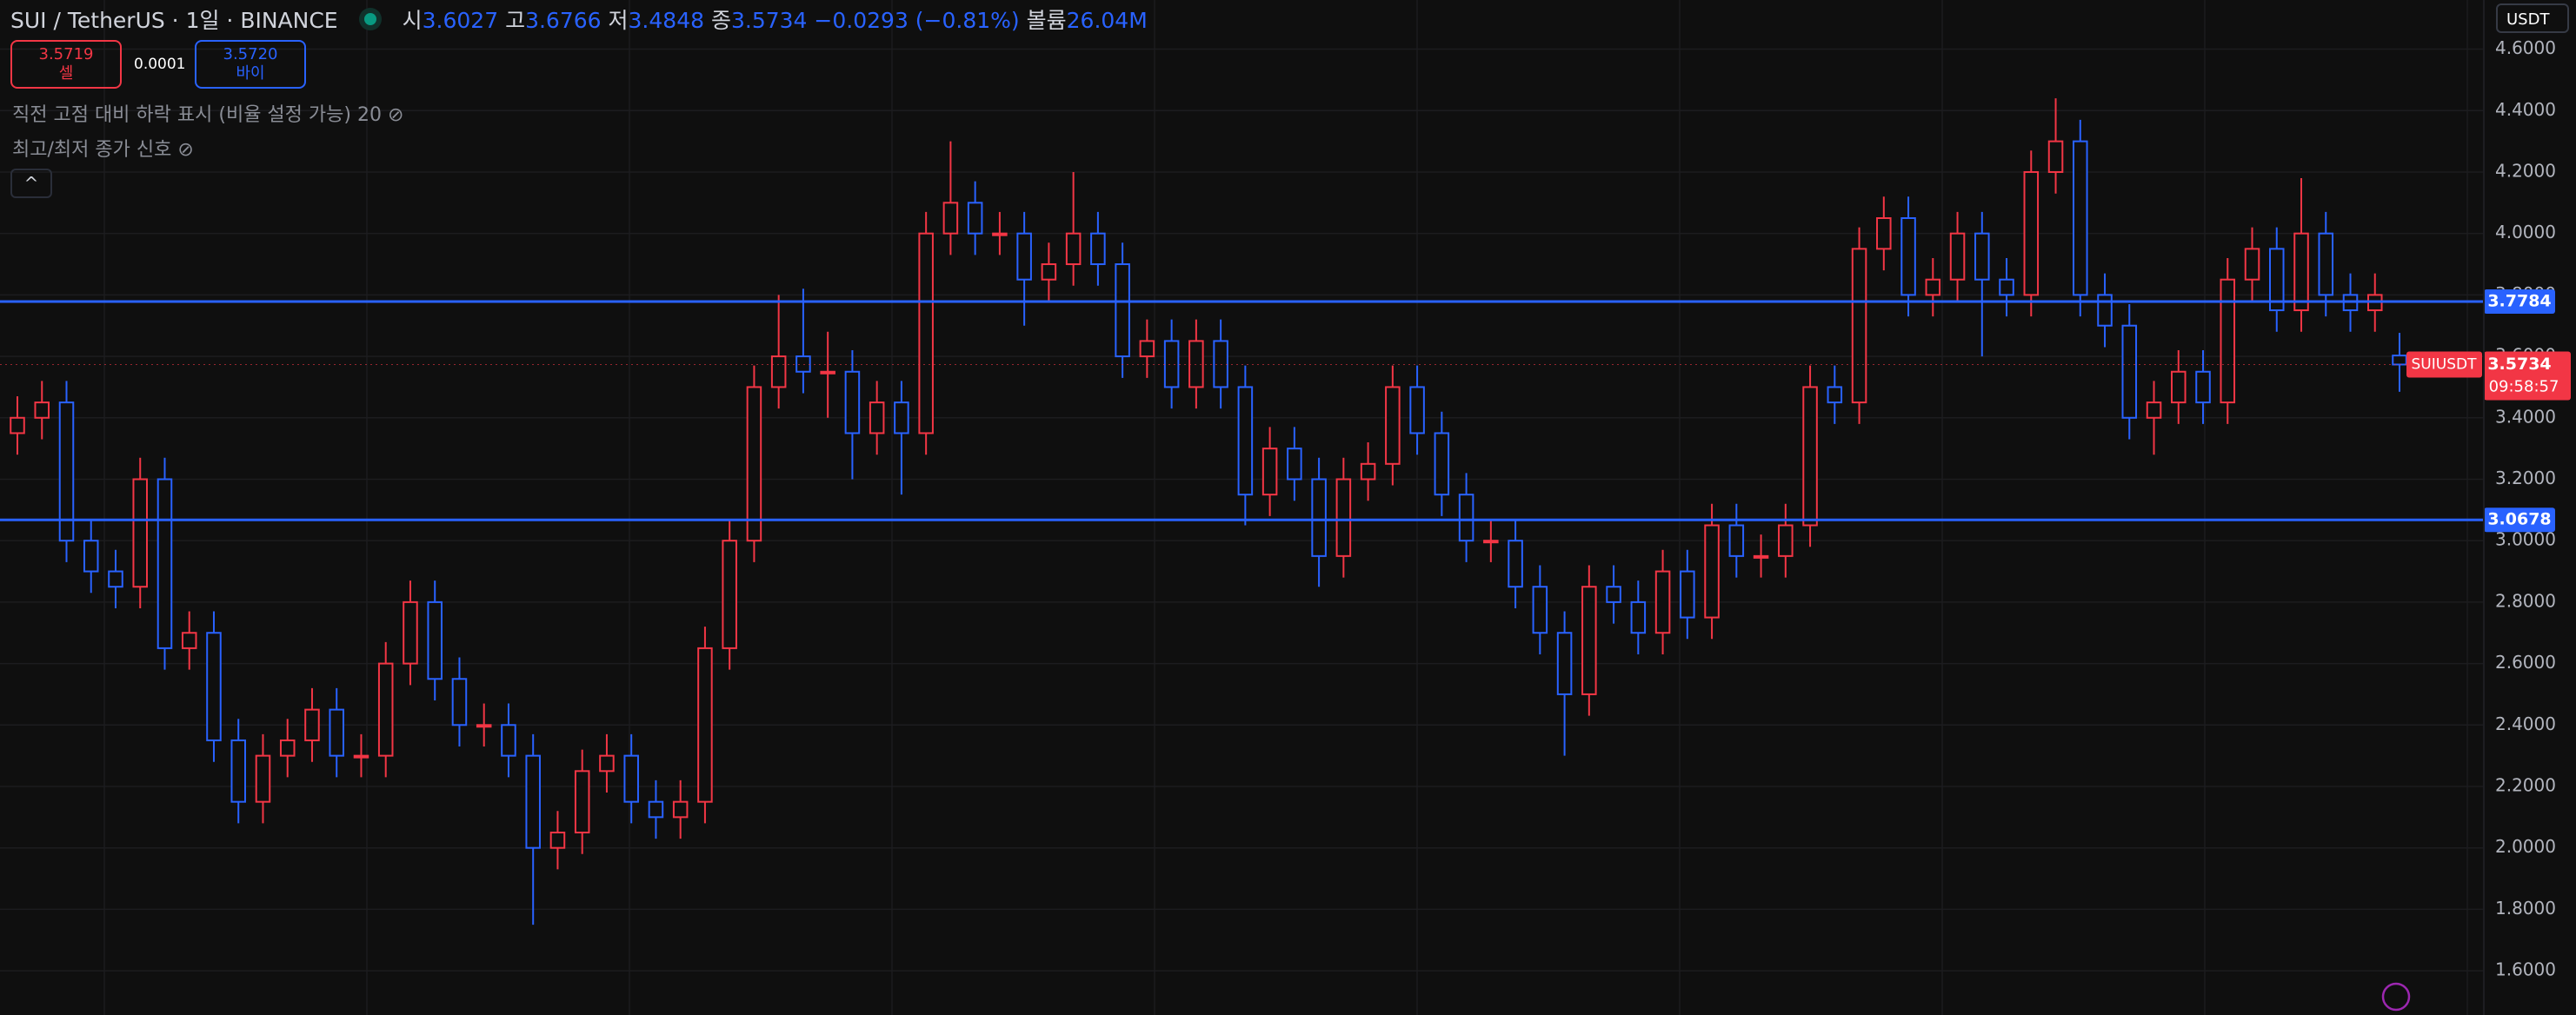 This screenshot has width=2576, height=1015. I want to click on y-tick-label: 4.2000, so click(2525, 170).